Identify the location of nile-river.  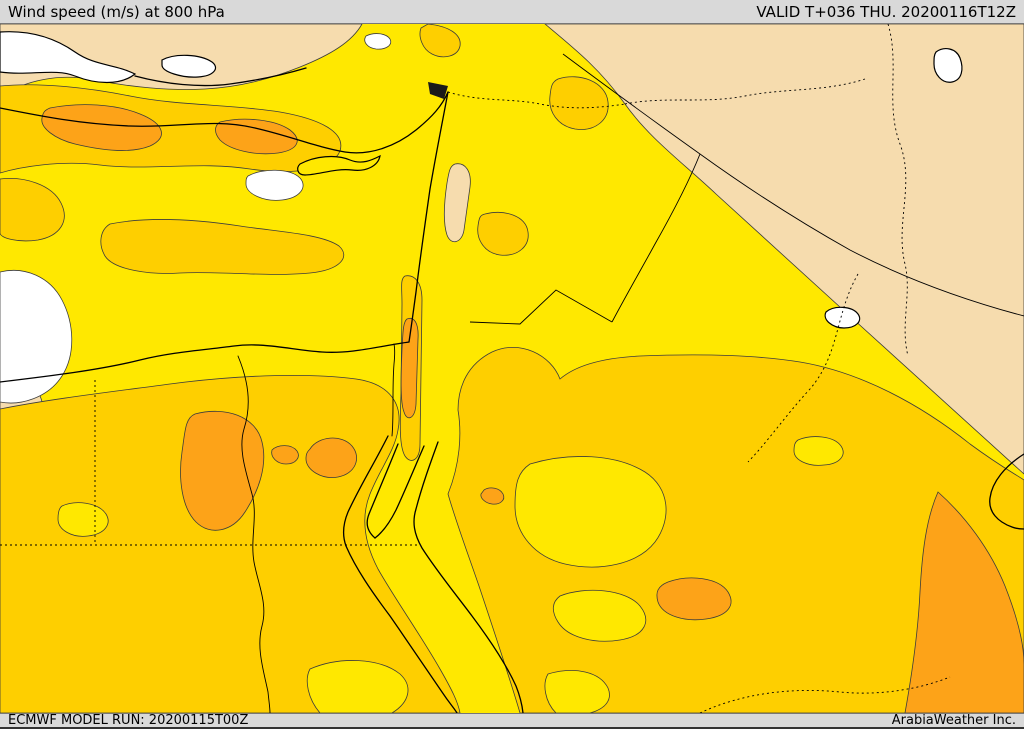
(254, 534).